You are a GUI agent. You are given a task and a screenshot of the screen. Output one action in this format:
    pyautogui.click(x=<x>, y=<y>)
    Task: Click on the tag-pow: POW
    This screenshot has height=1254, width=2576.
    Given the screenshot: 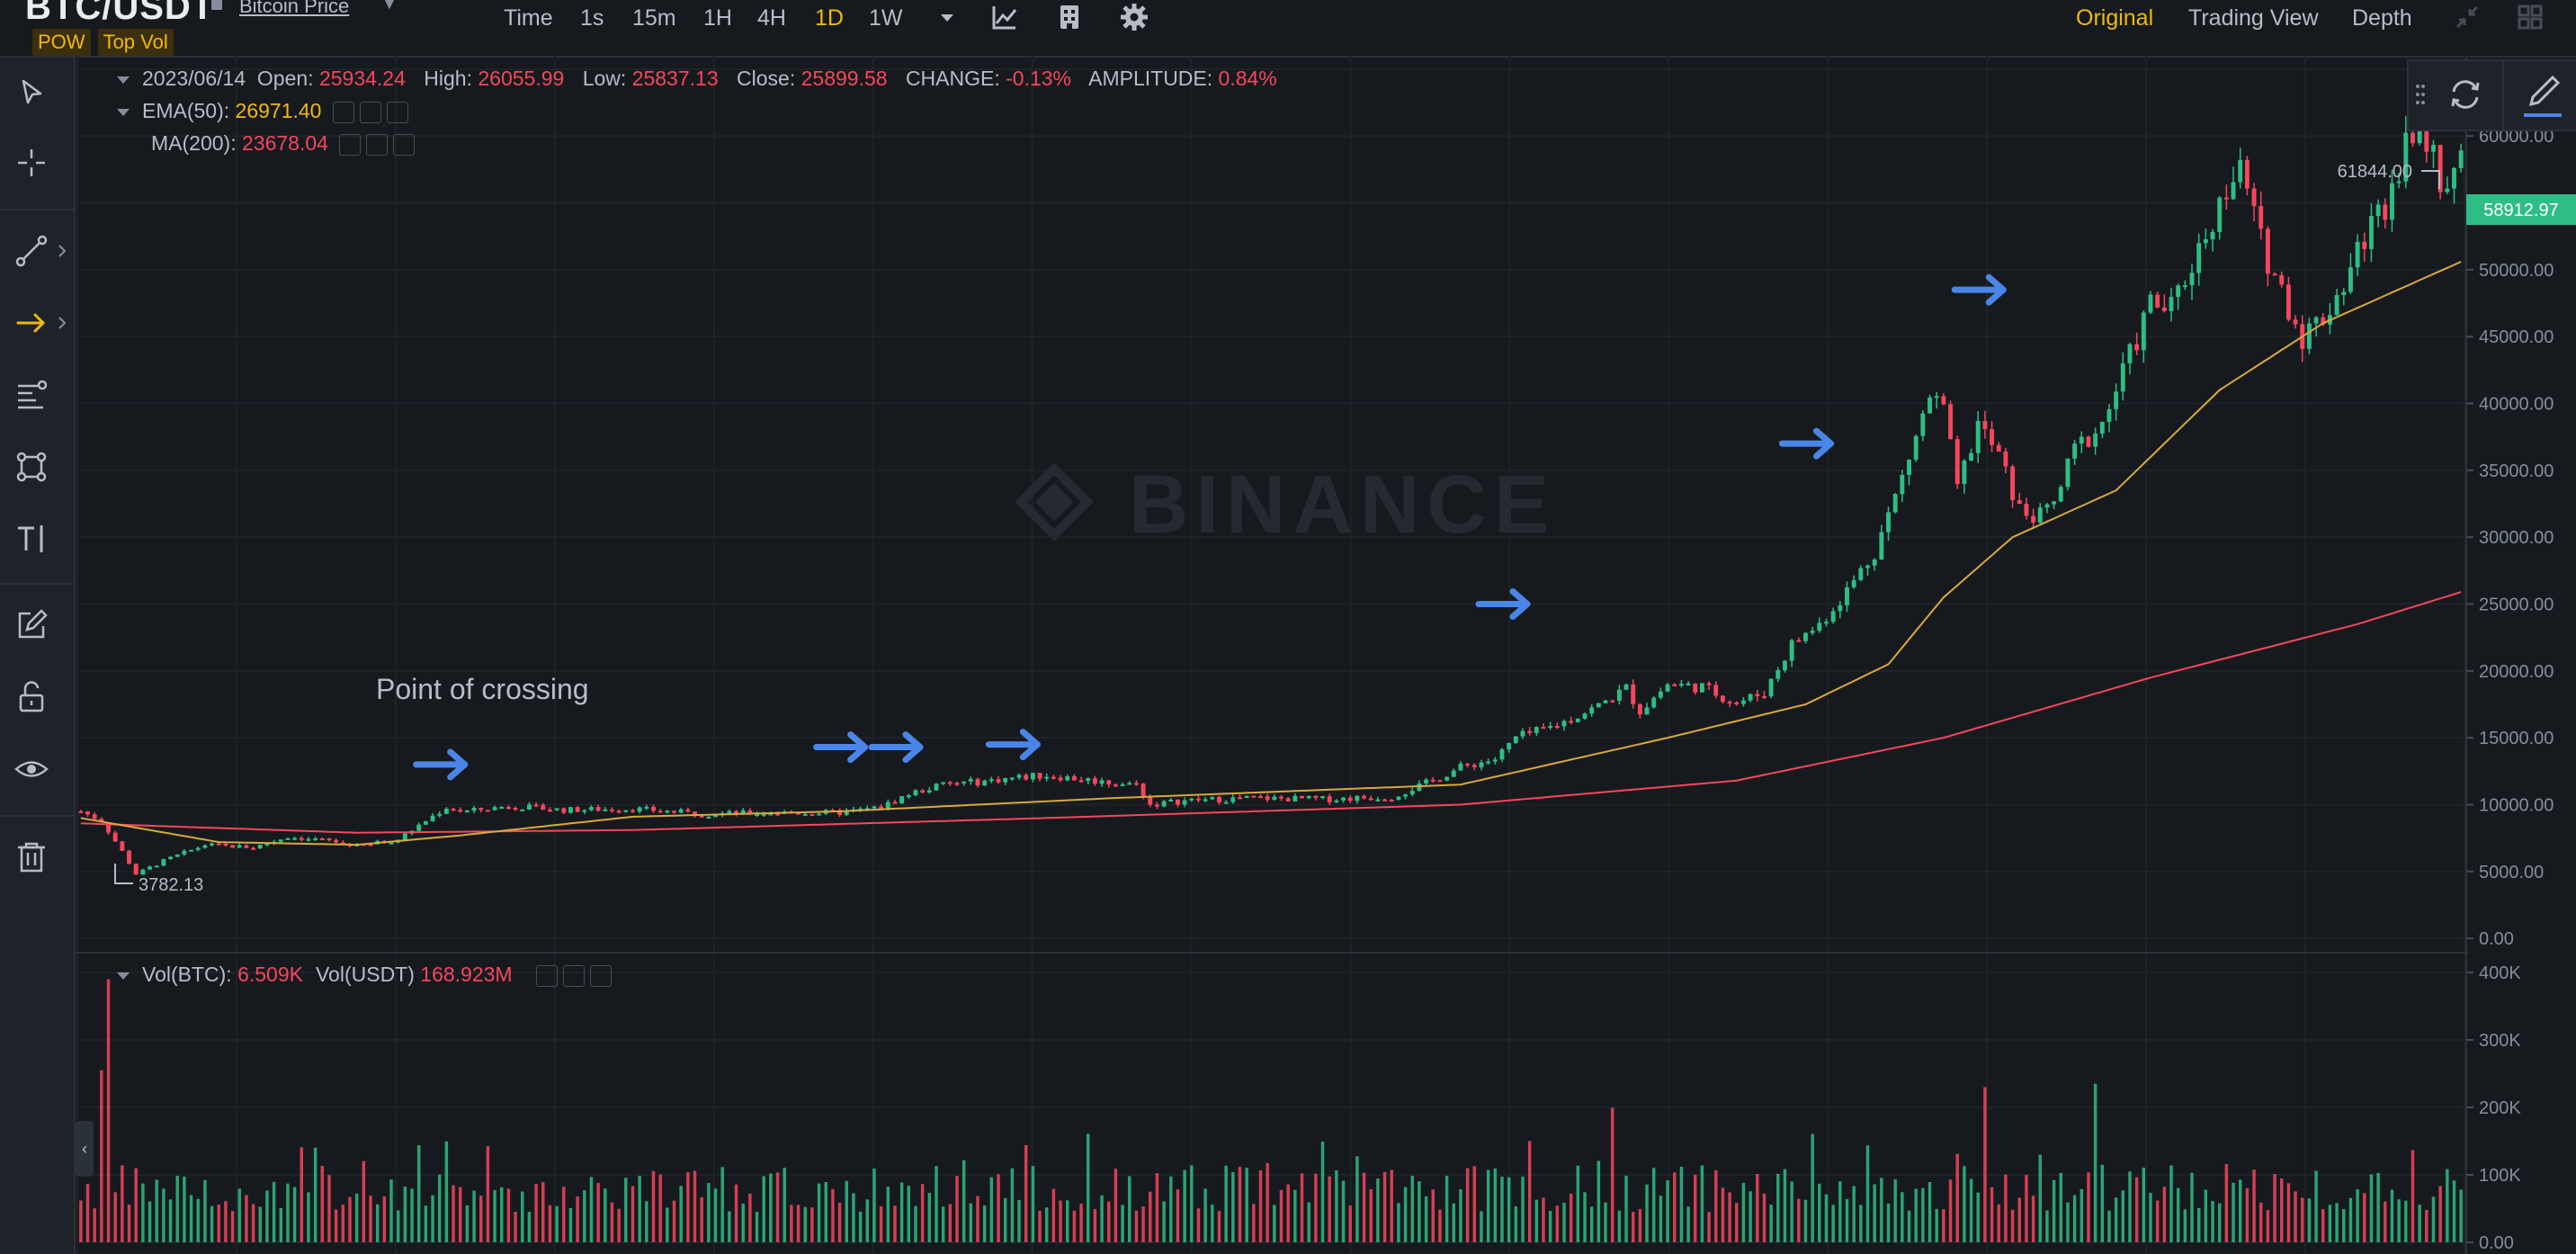 What is the action you would take?
    pyautogui.click(x=61, y=42)
    